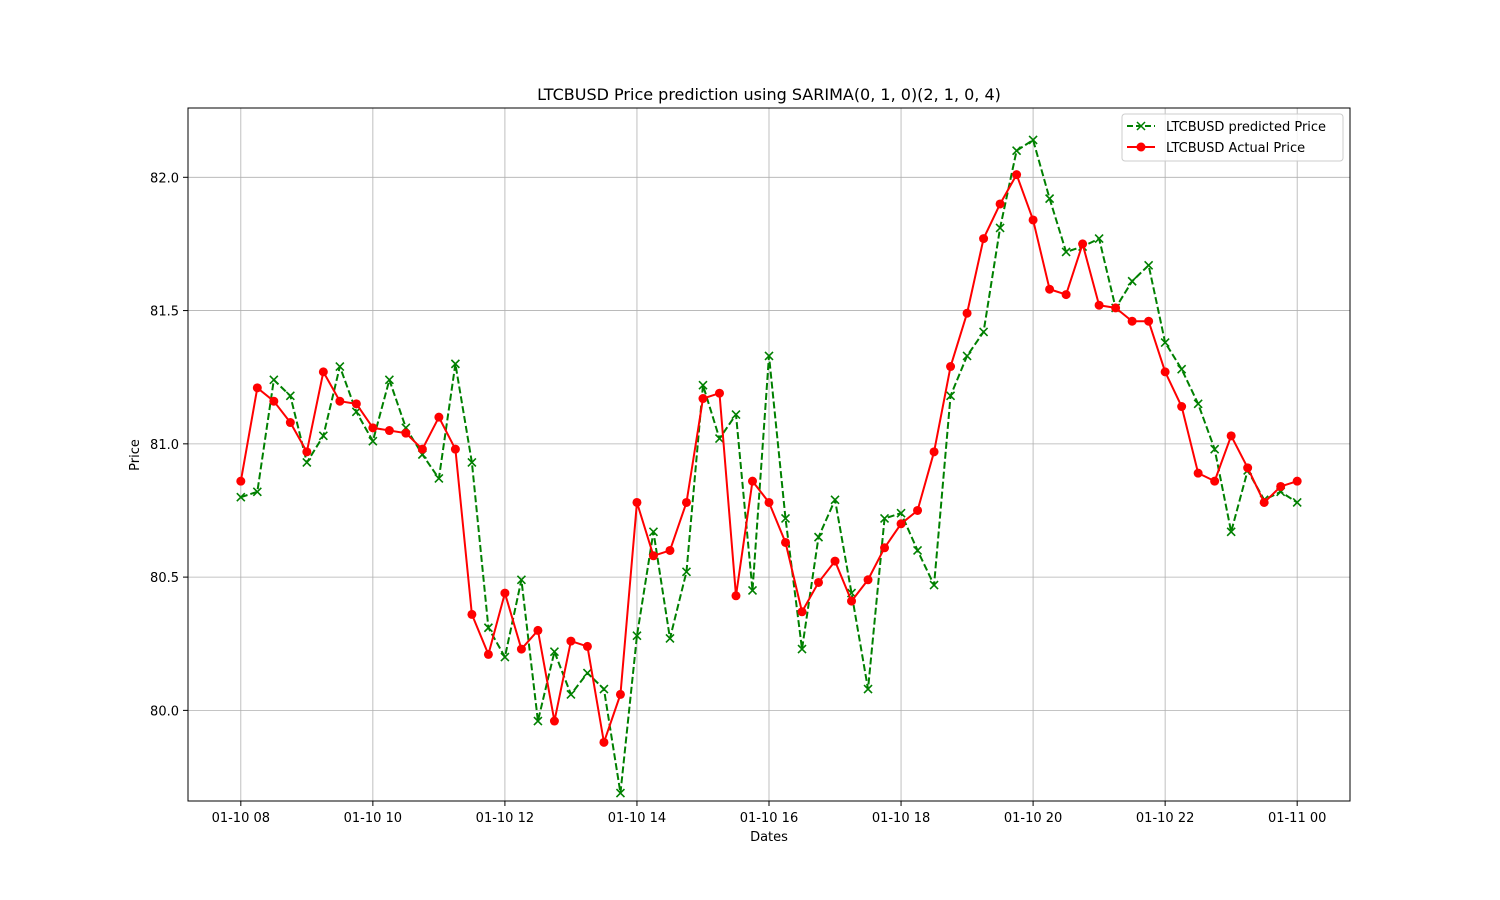 This screenshot has width=1500, height=900. I want to click on legend-item-actual: LTCBUSD Actual Price, so click(1216, 148).